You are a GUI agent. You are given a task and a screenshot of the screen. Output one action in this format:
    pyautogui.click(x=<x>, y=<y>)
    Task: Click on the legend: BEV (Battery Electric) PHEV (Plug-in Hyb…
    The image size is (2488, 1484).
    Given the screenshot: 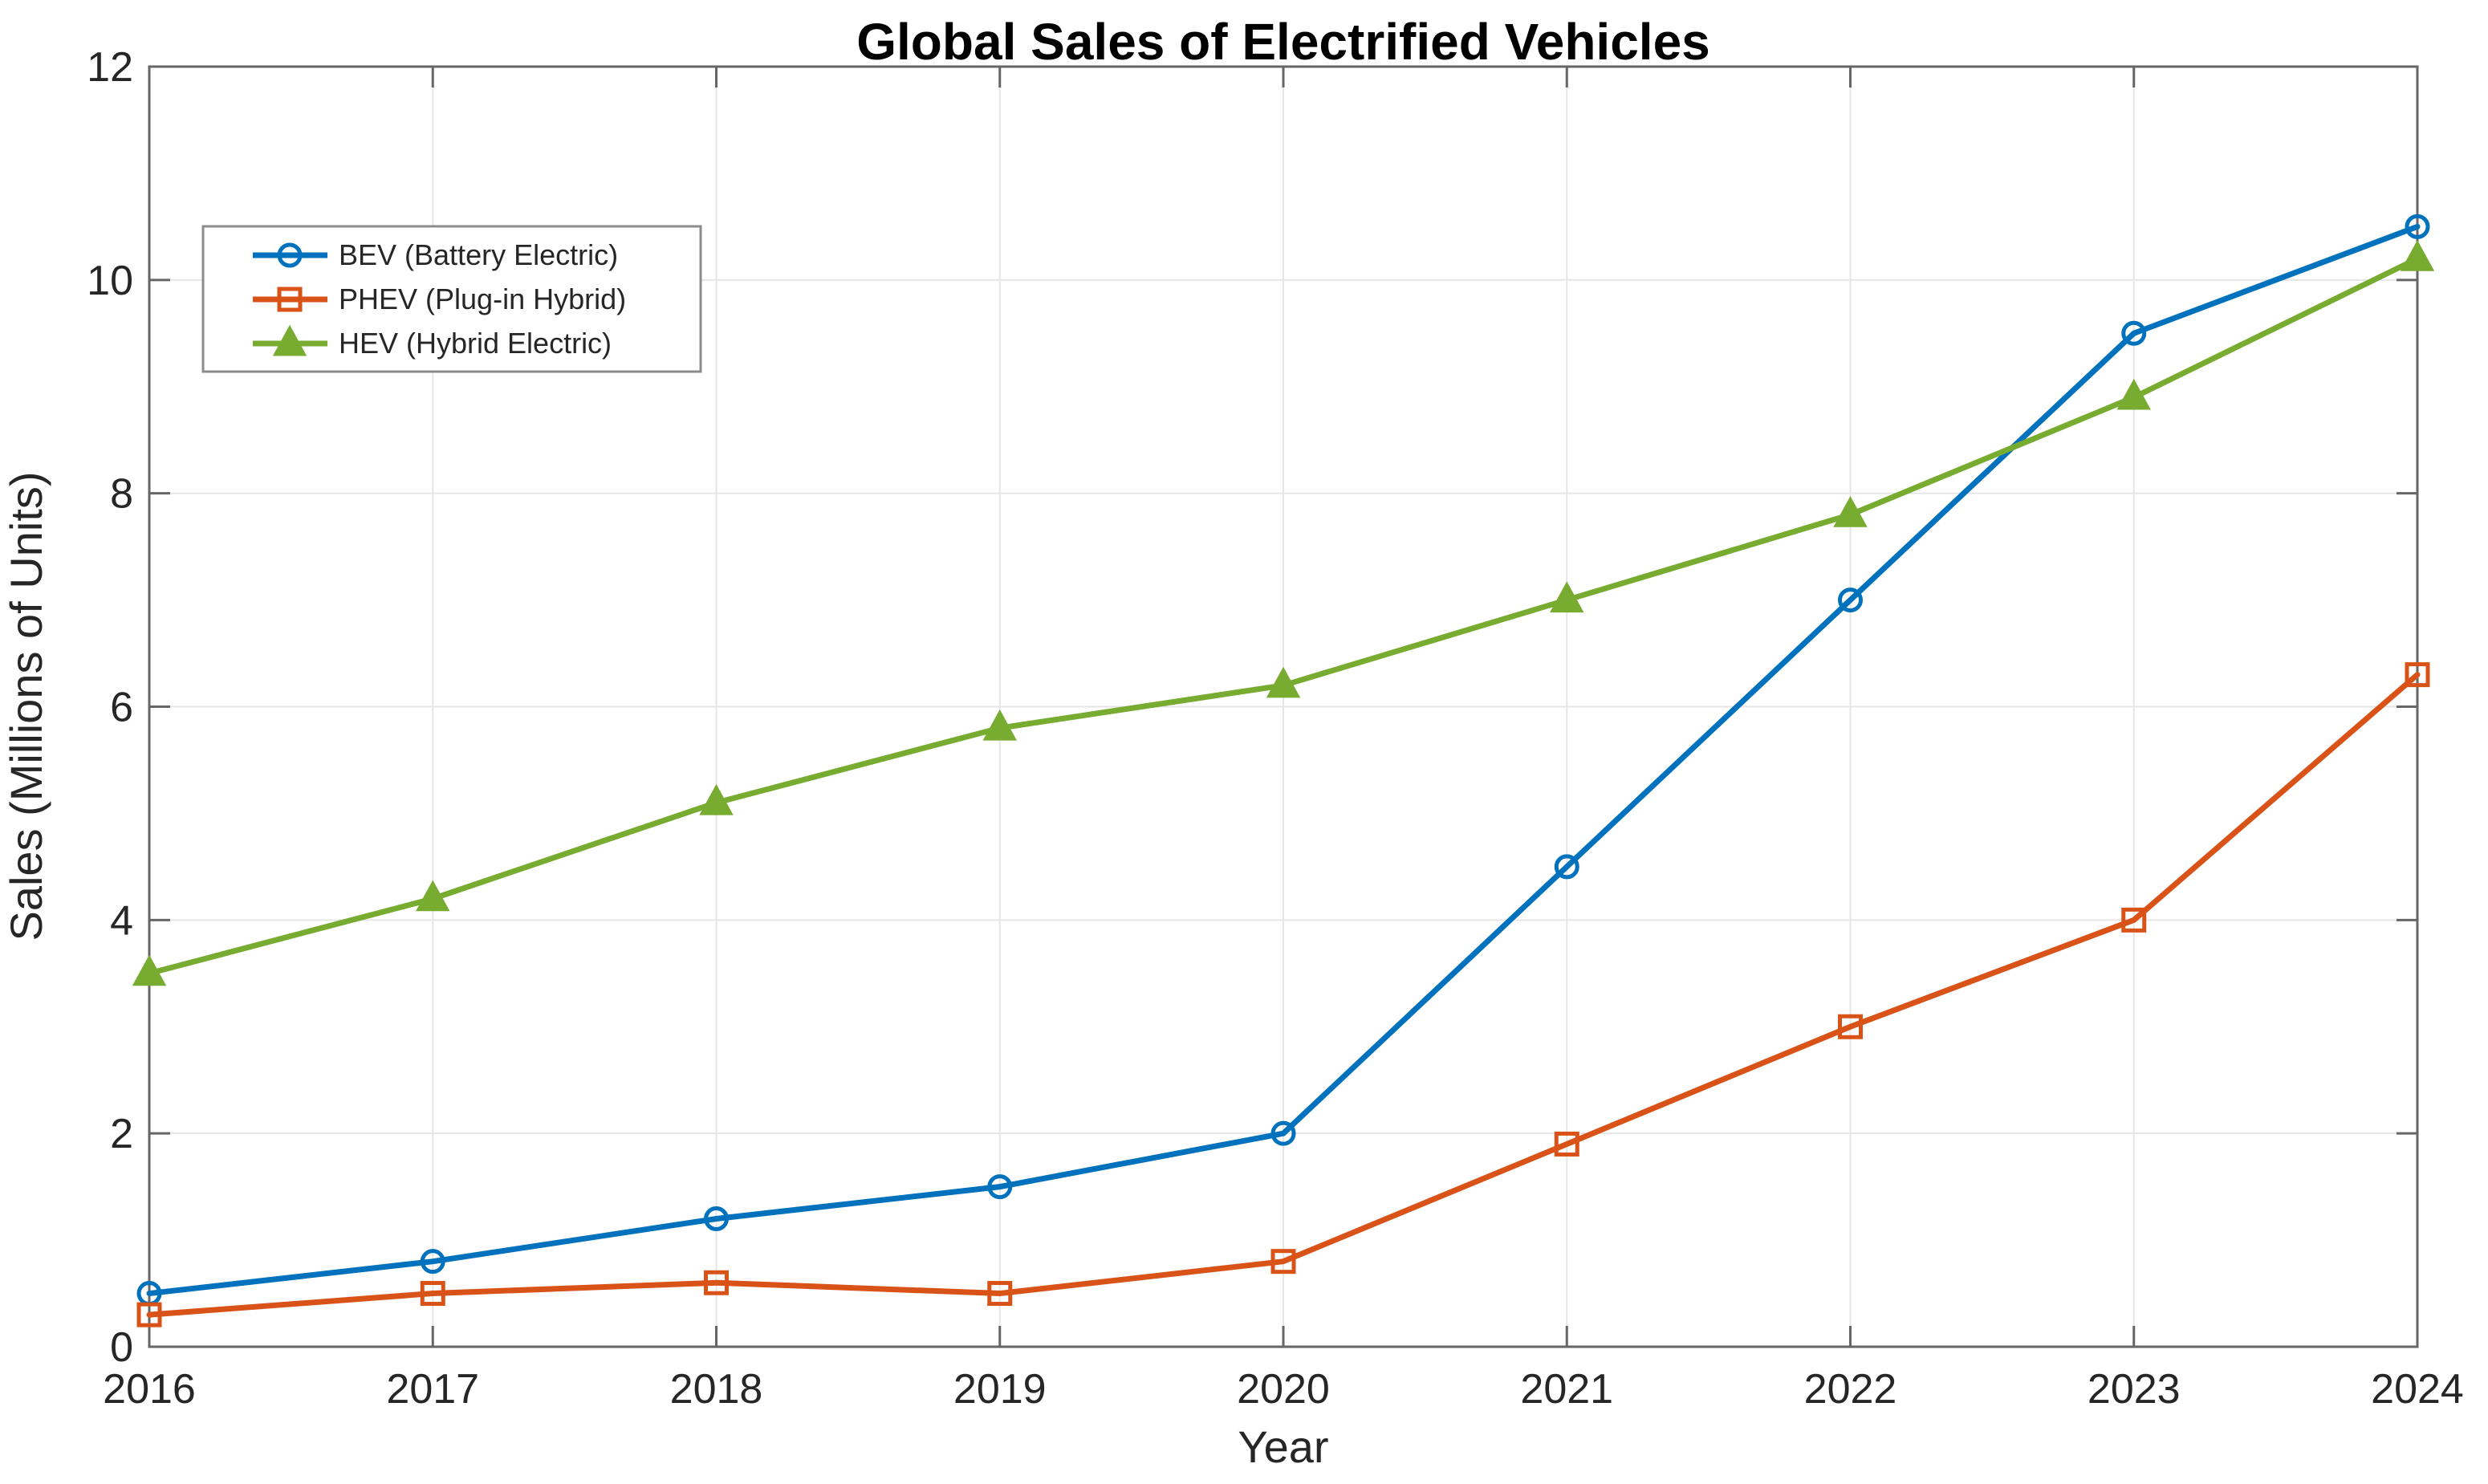 What is the action you would take?
    pyautogui.click(x=451, y=299)
    